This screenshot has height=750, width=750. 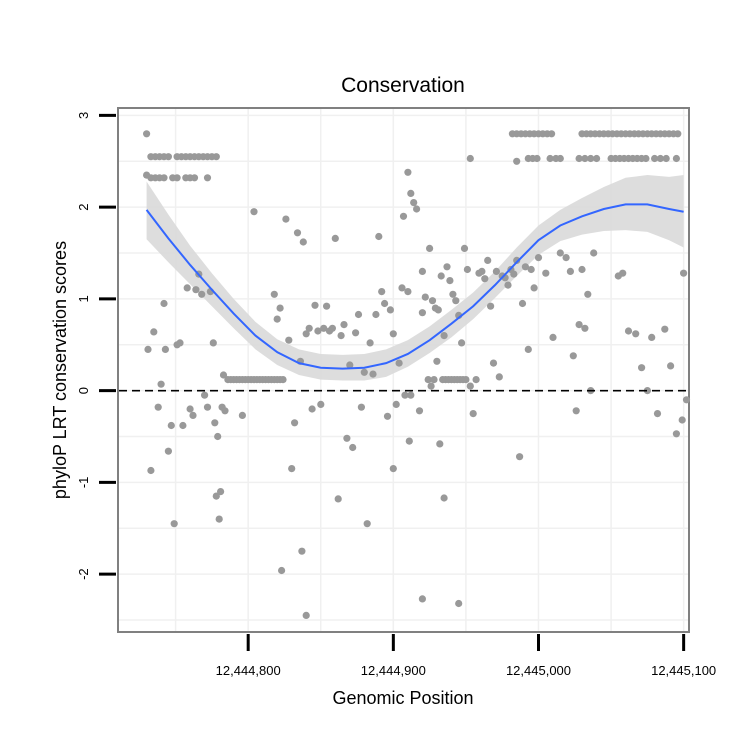 What do you see at coordinates (538, 670) in the screenshot?
I see `x-tick-label: 12,445,000` at bounding box center [538, 670].